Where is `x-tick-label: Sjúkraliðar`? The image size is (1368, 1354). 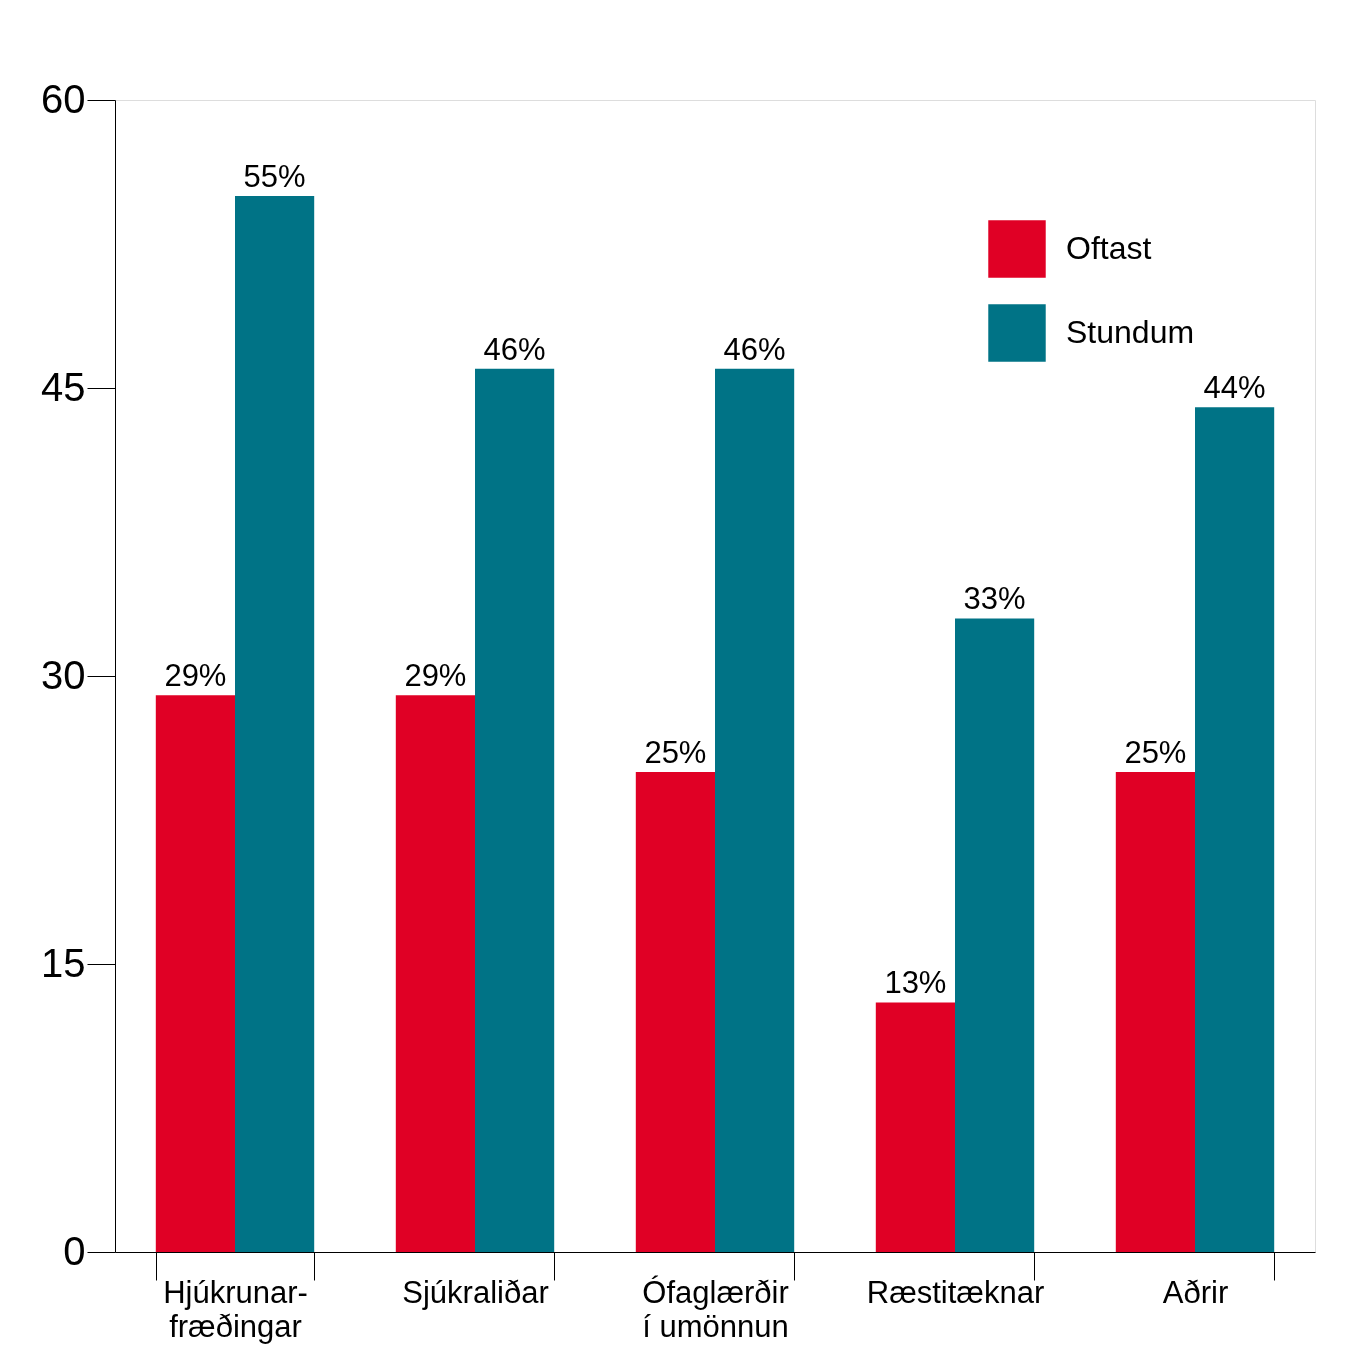 x-tick-label: Sjúkraliðar is located at coordinates (475, 1292).